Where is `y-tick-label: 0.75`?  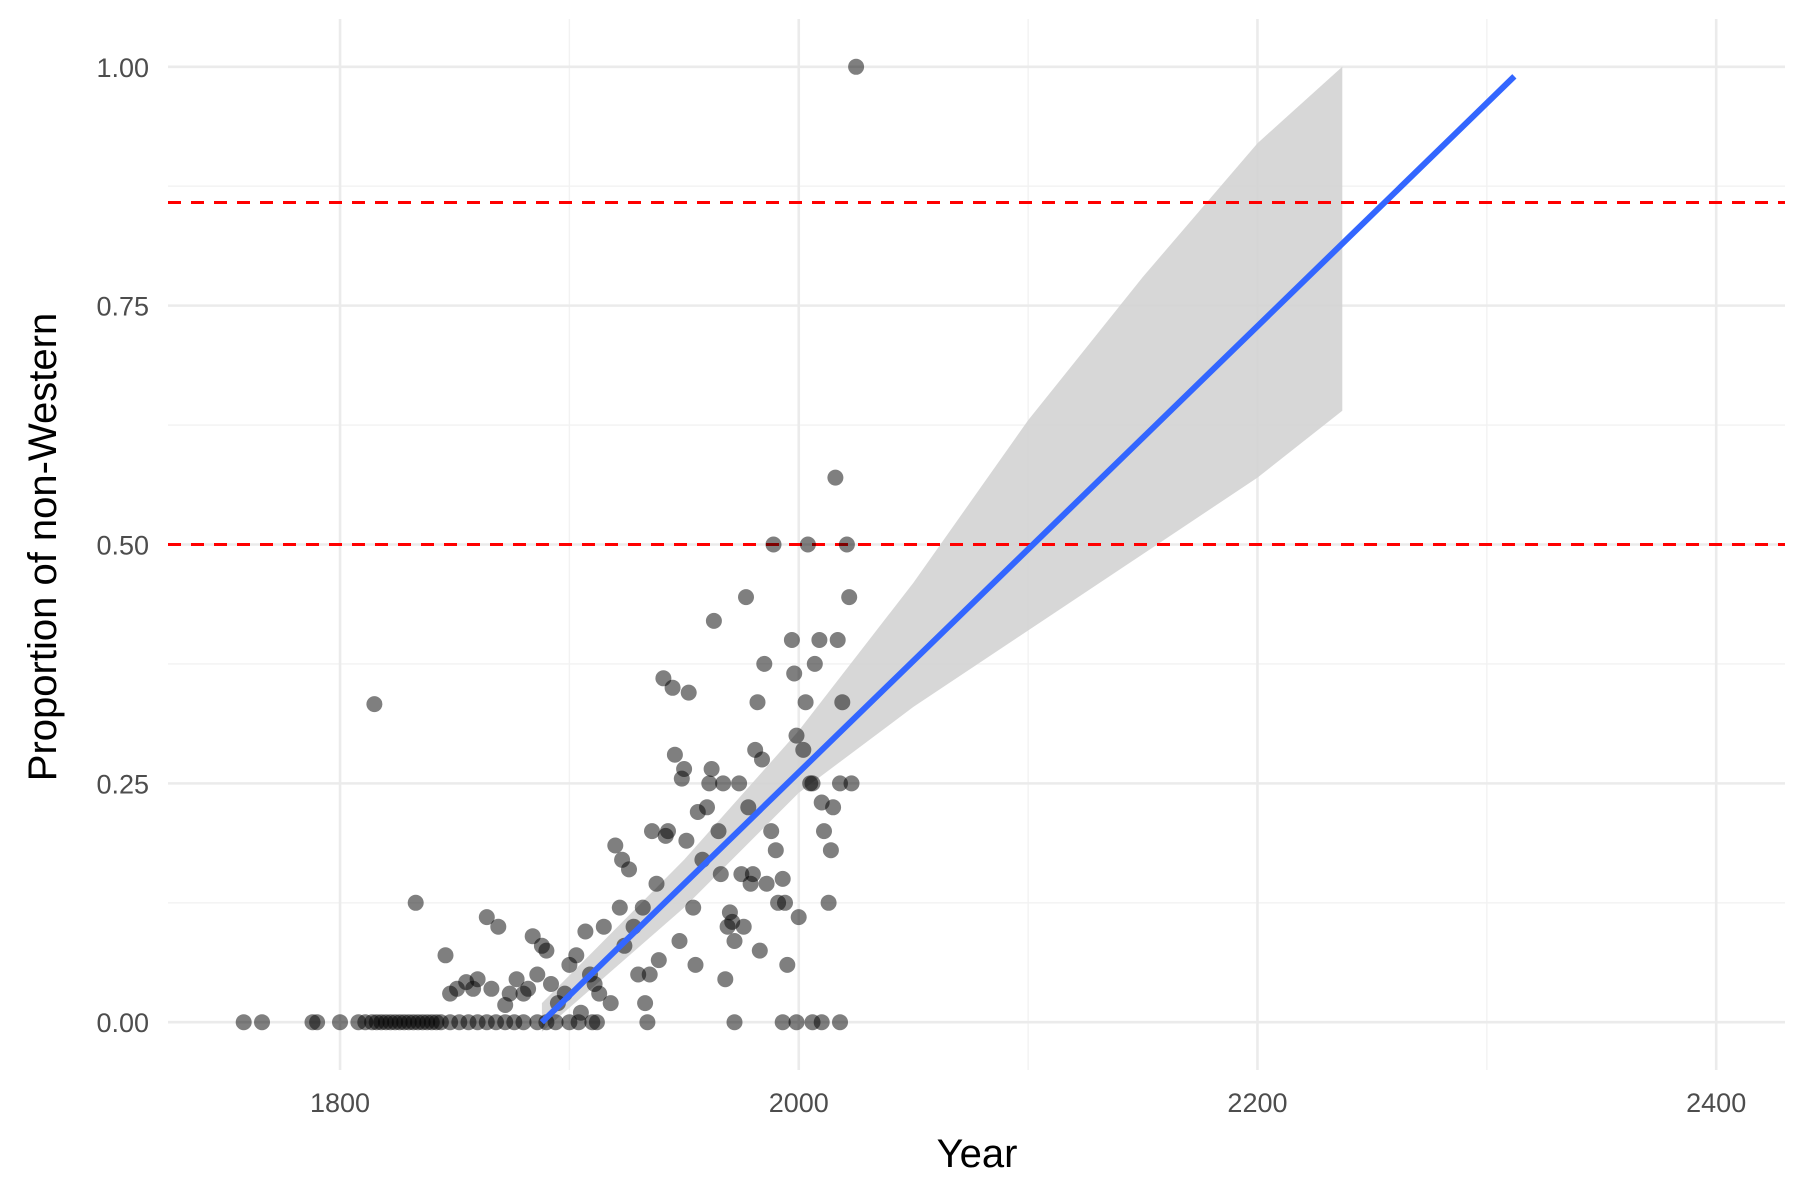
y-tick-label: 0.75 is located at coordinates (122, 307).